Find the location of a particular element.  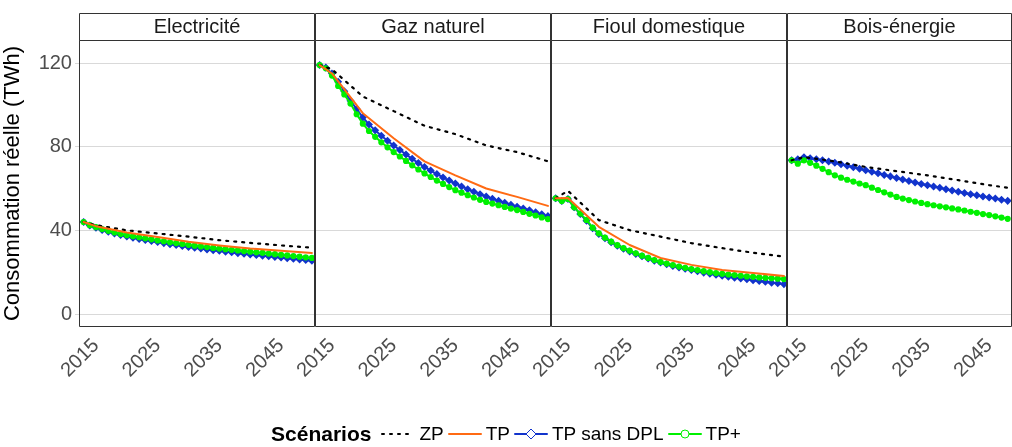

chart-title: Electricité is located at coordinates (197, 26).